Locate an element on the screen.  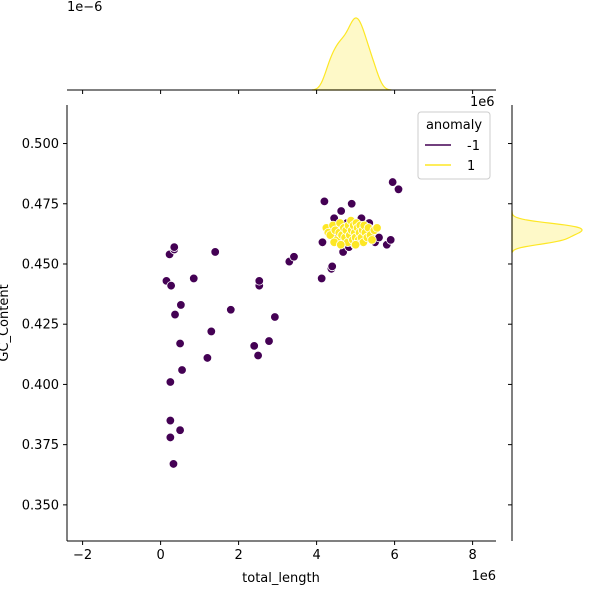
y-tick-label: 0.500 is located at coordinates (40, 144).